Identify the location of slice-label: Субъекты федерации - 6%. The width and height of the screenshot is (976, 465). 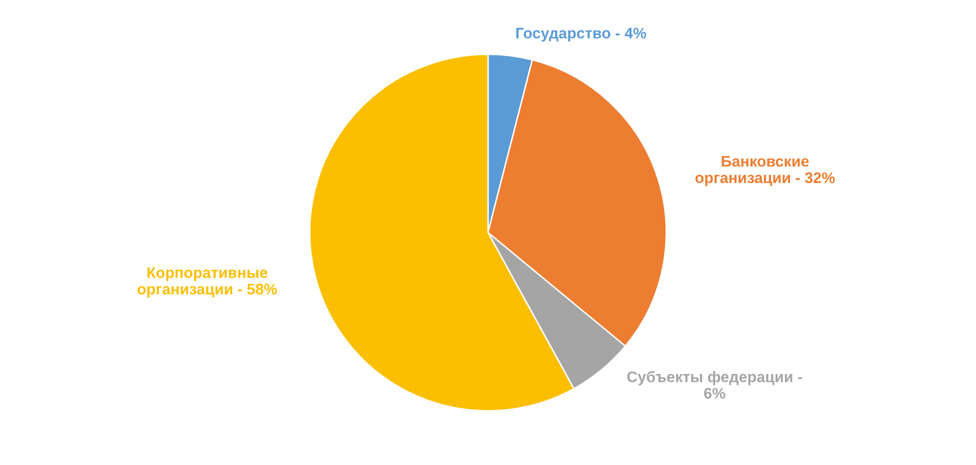
(714, 384).